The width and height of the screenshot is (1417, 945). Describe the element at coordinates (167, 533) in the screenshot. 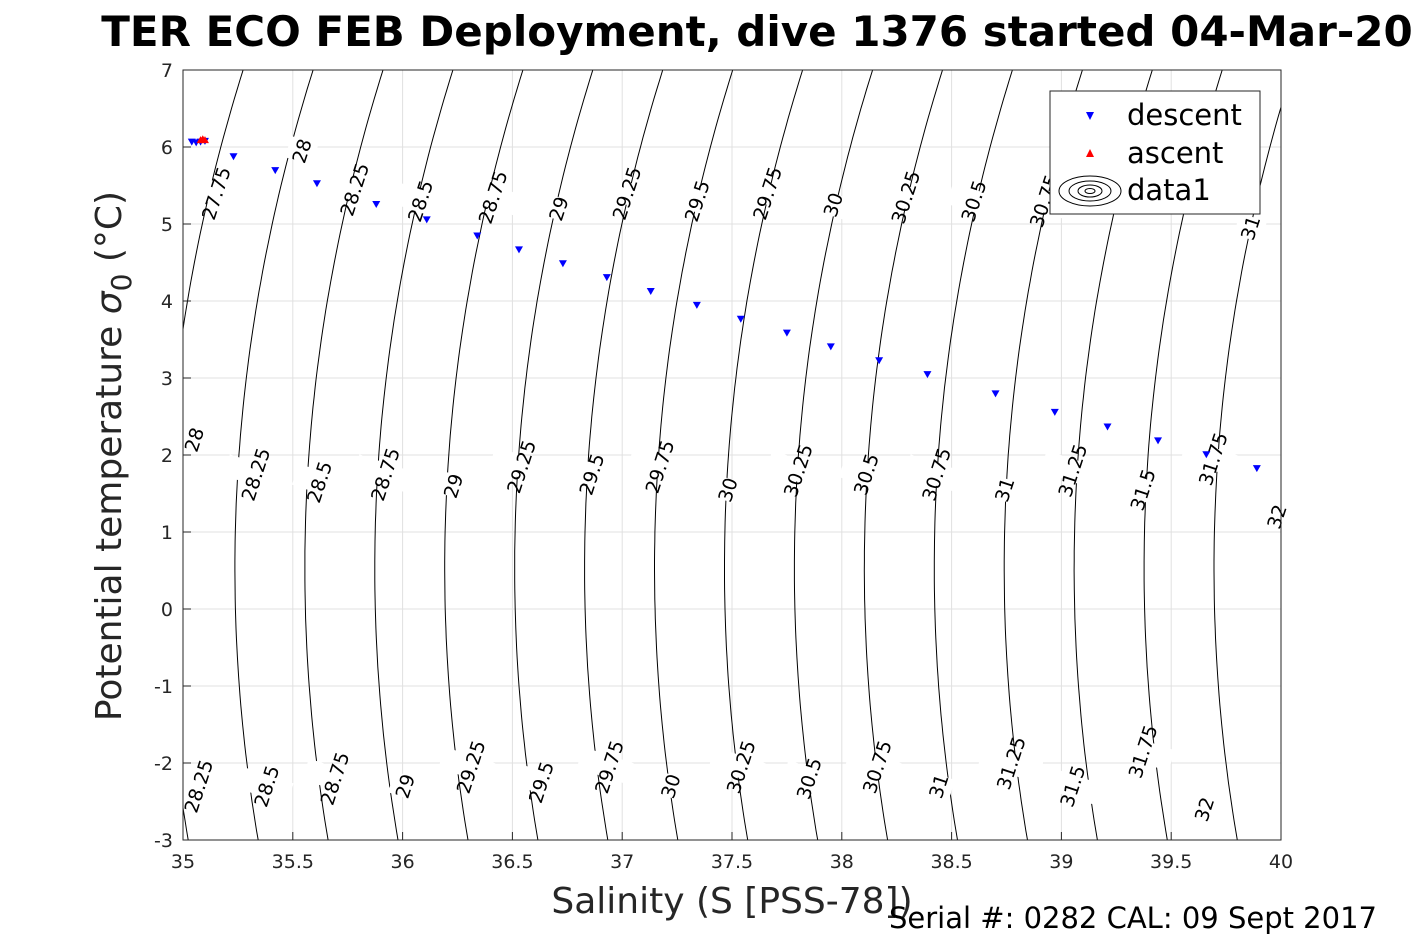

I see `y-tick-label: 1` at that location.